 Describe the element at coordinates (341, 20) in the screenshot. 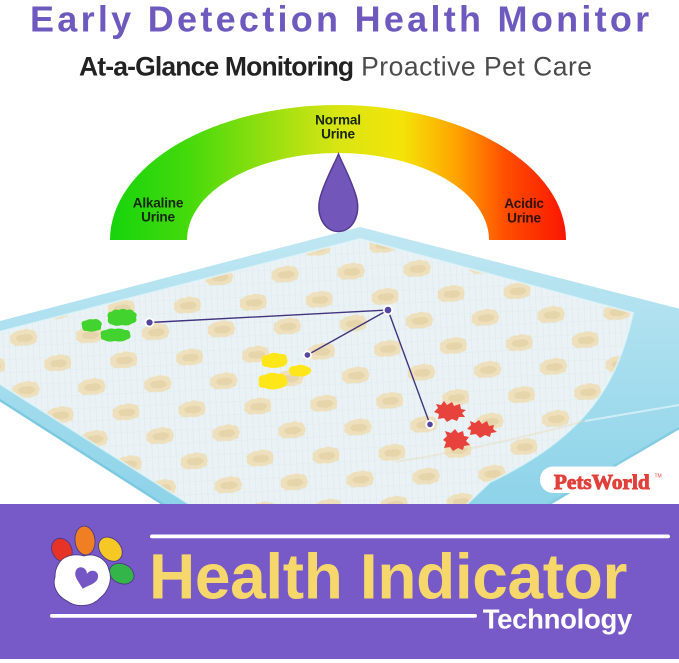

I see `svg-text: Early Detection Health Monitor` at that location.